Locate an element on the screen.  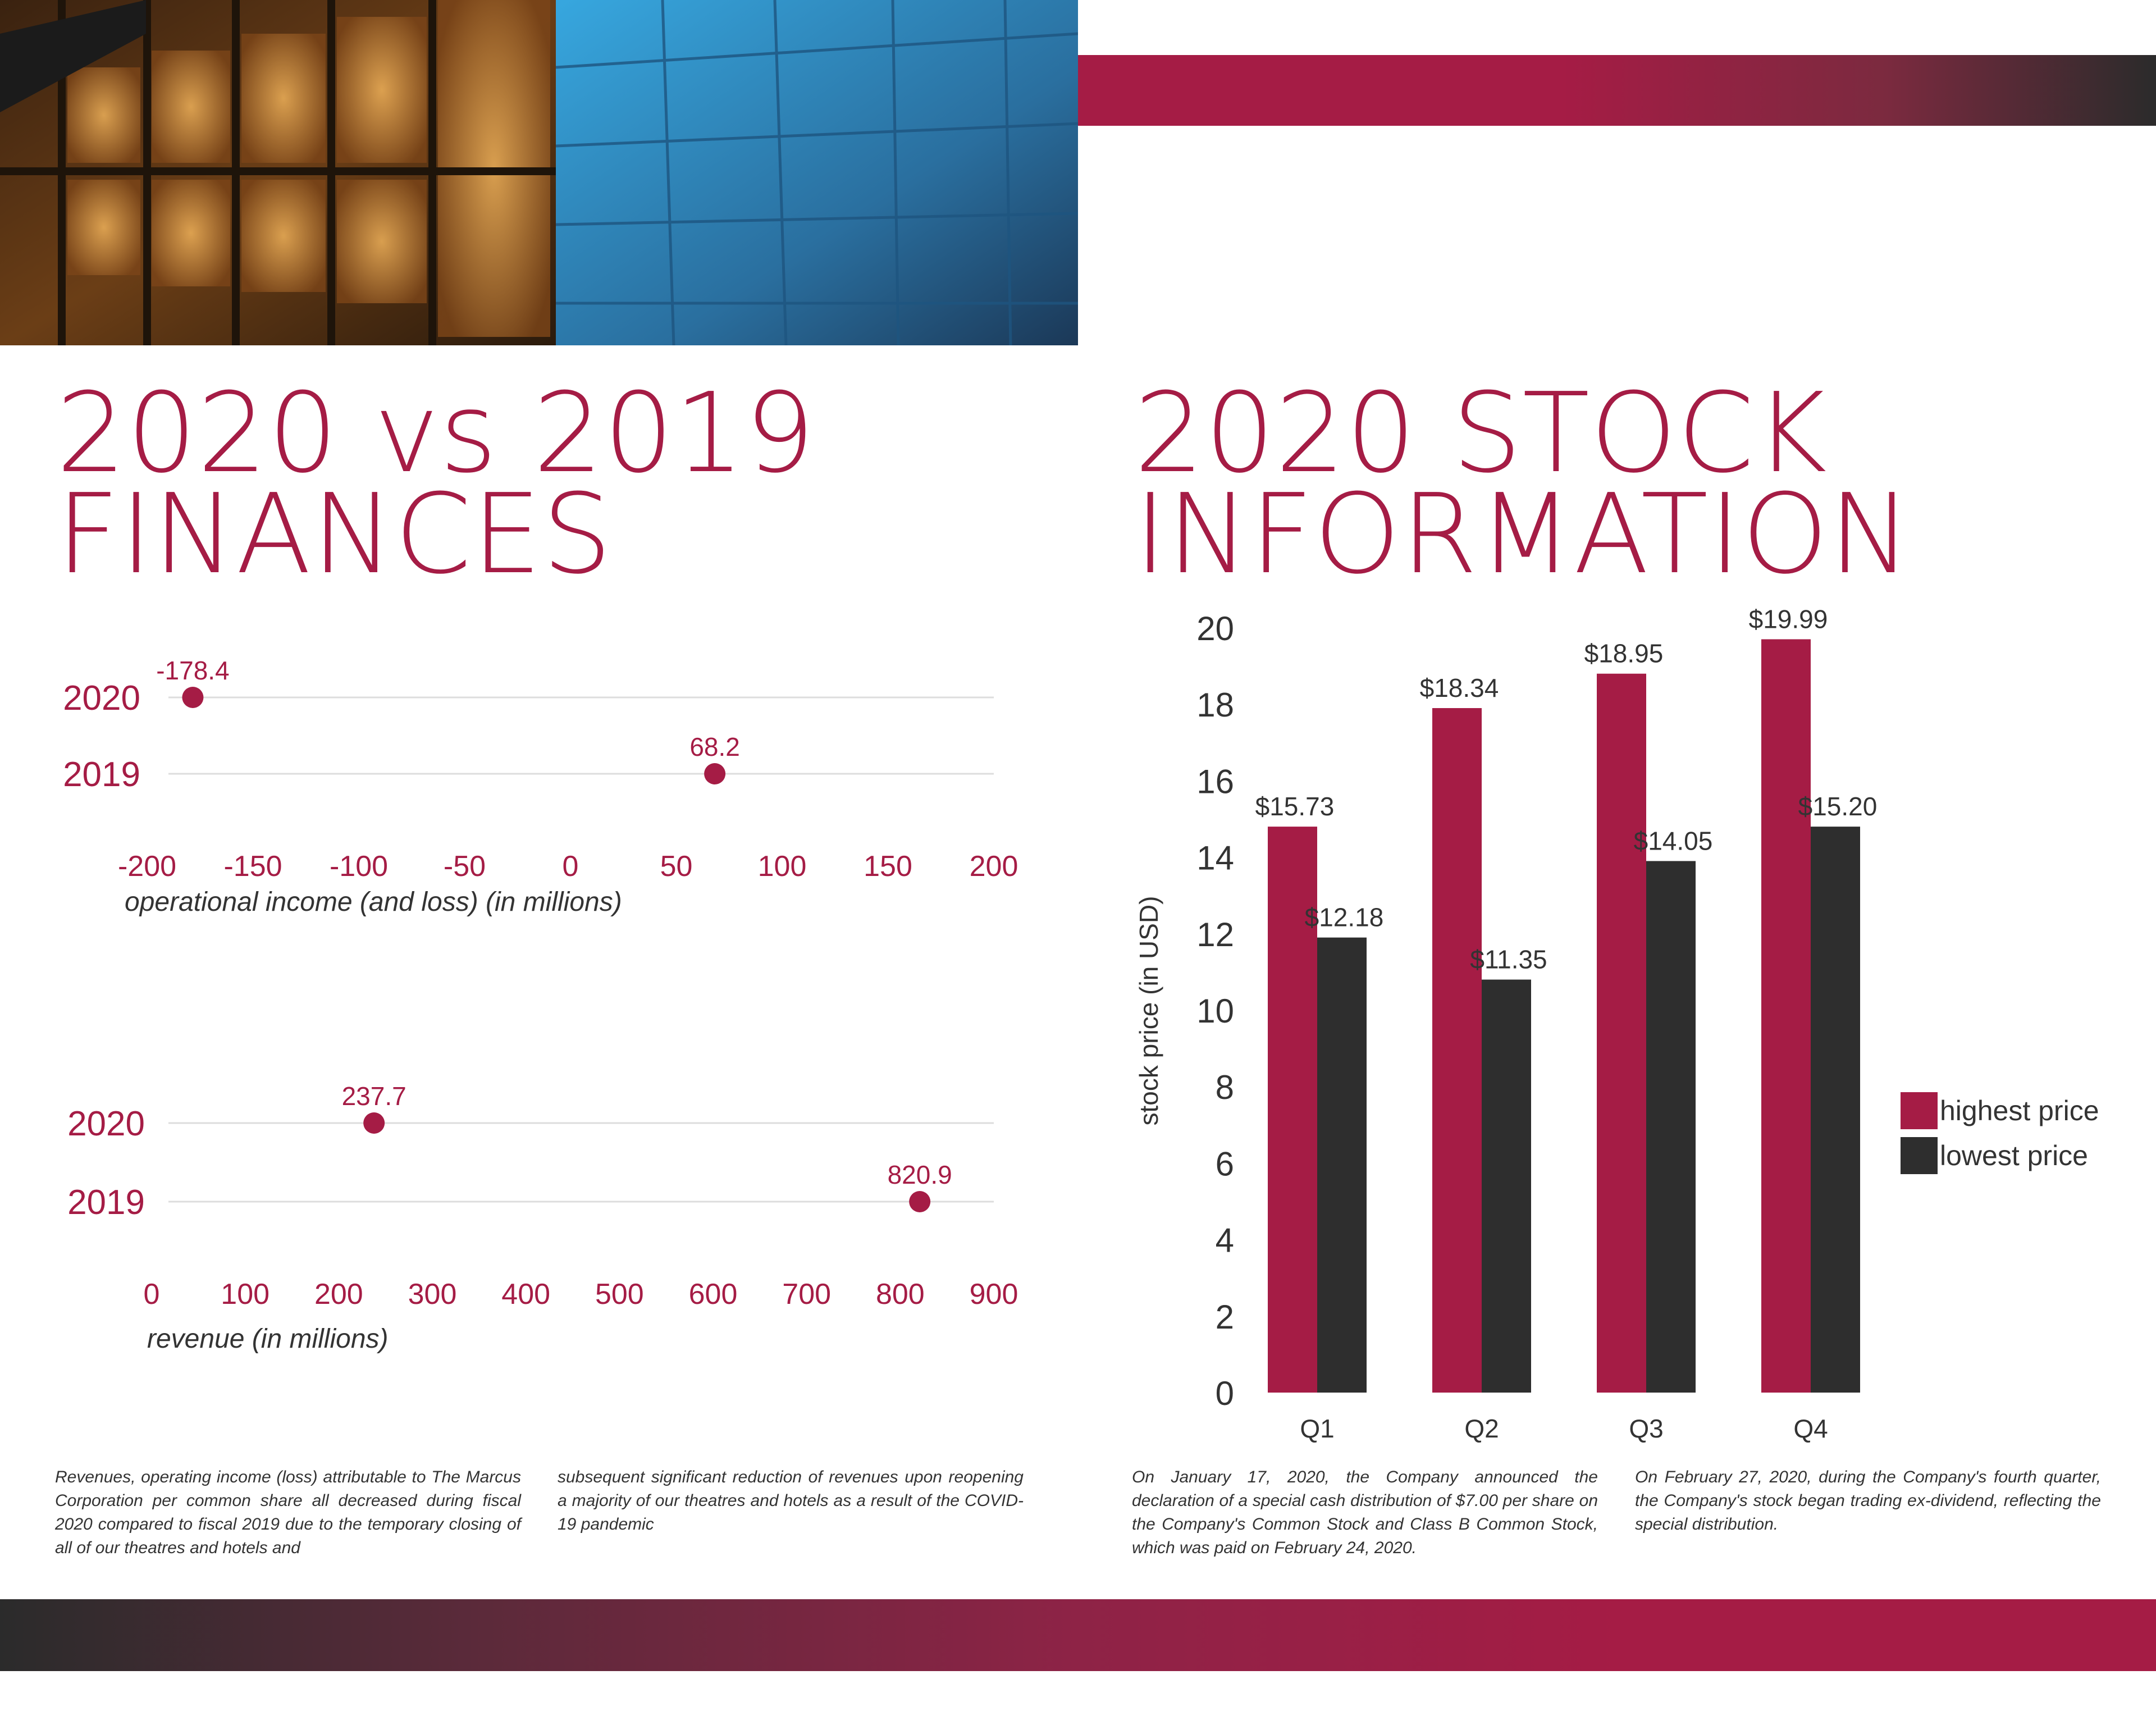
x-tick-label: -50 is located at coordinates (465, 866).